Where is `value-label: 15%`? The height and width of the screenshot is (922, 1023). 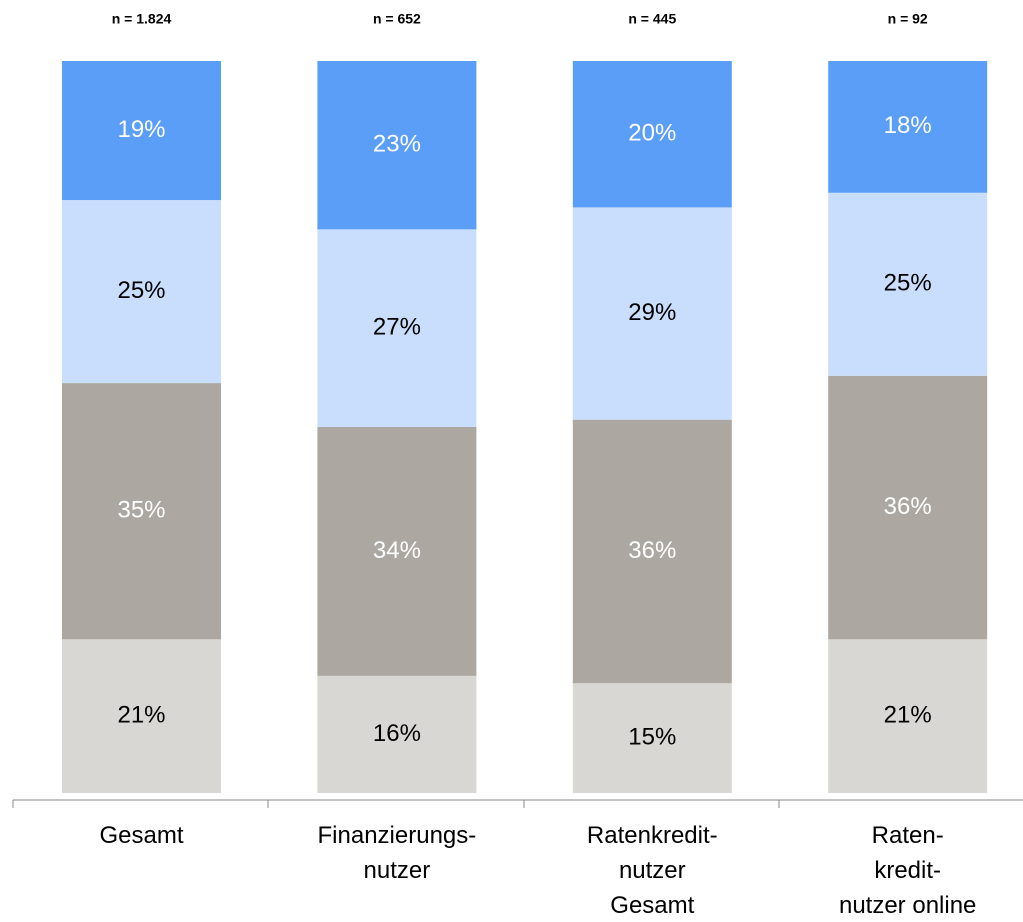 value-label: 15% is located at coordinates (652, 736).